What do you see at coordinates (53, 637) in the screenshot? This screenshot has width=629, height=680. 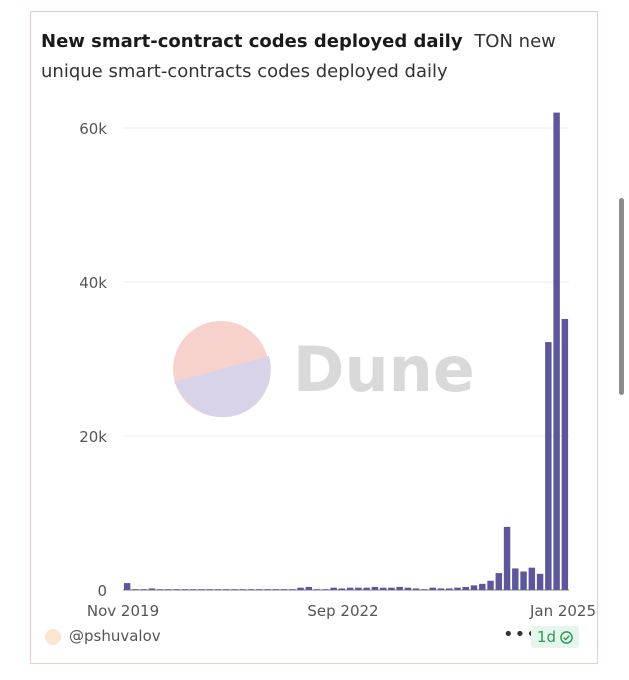 I see `avatar` at bounding box center [53, 637].